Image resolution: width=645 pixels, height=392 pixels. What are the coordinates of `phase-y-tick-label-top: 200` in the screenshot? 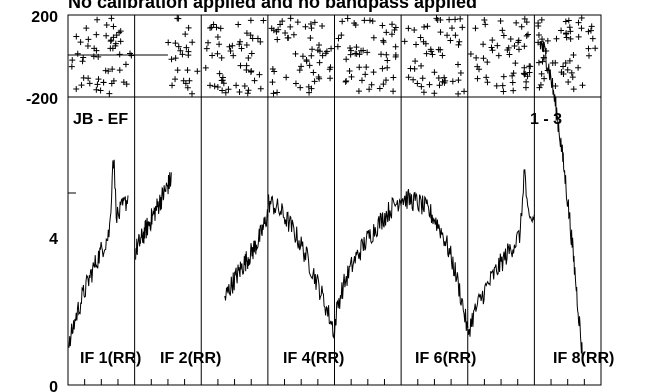 It's located at (44, 17).